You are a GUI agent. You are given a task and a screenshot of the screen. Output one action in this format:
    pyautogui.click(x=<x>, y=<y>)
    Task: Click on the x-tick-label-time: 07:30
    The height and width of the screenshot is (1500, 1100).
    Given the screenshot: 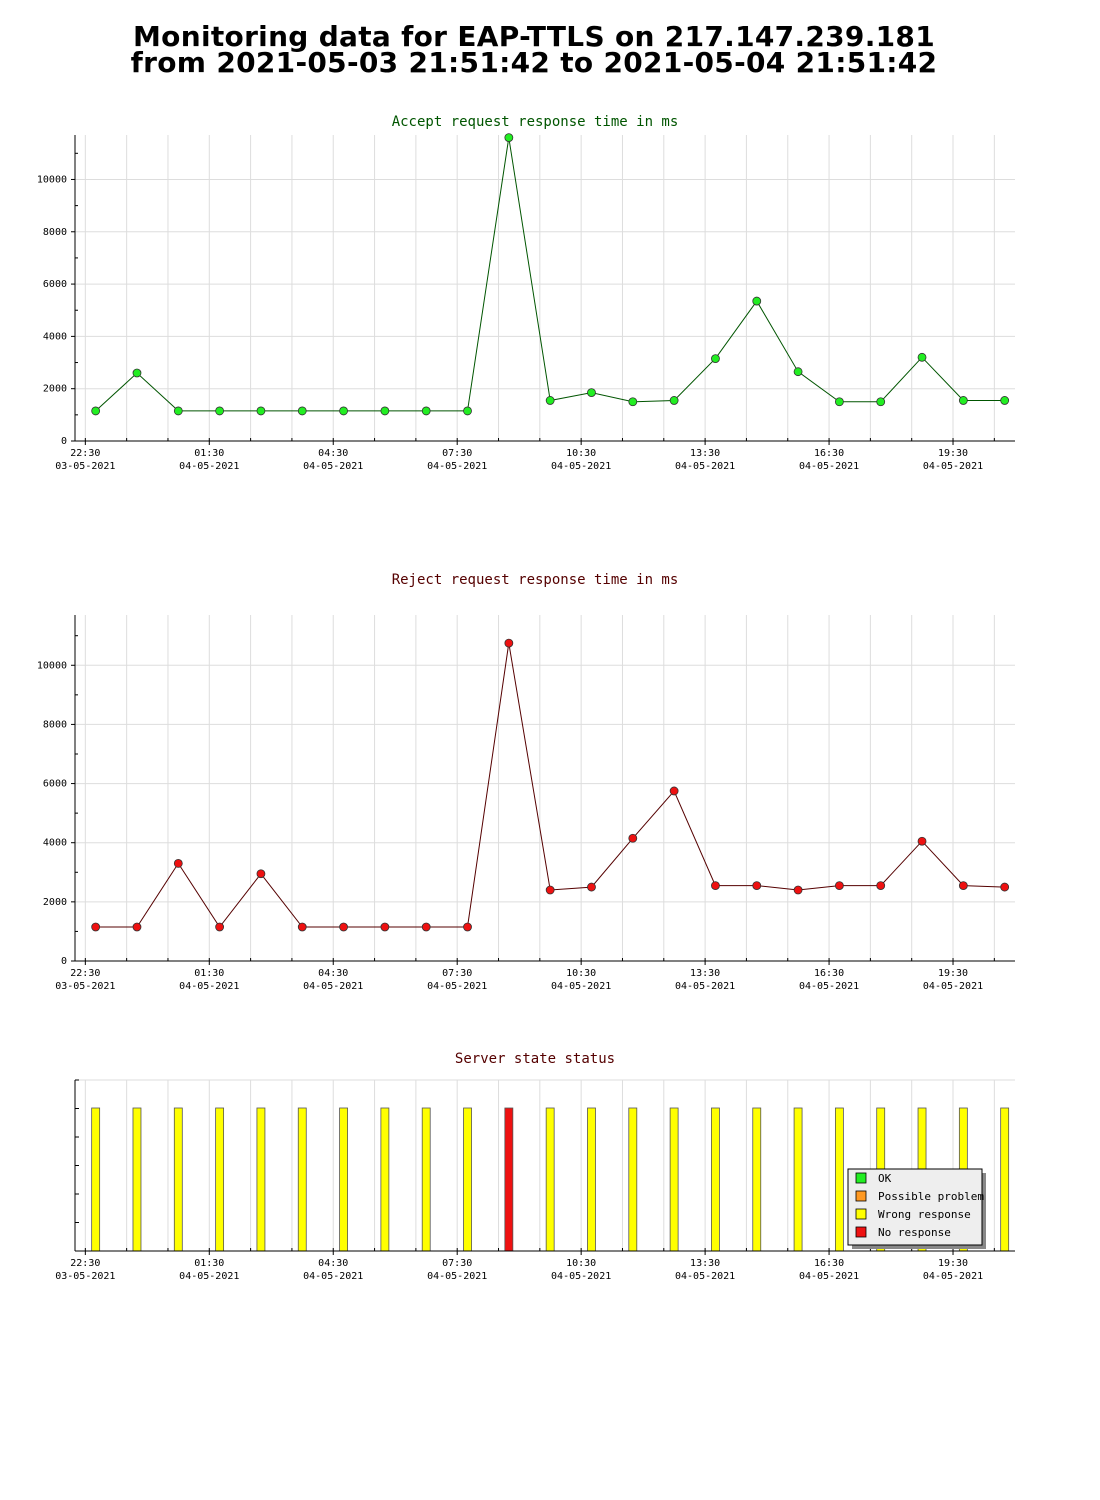 What is the action you would take?
    pyautogui.click(x=457, y=1263)
    